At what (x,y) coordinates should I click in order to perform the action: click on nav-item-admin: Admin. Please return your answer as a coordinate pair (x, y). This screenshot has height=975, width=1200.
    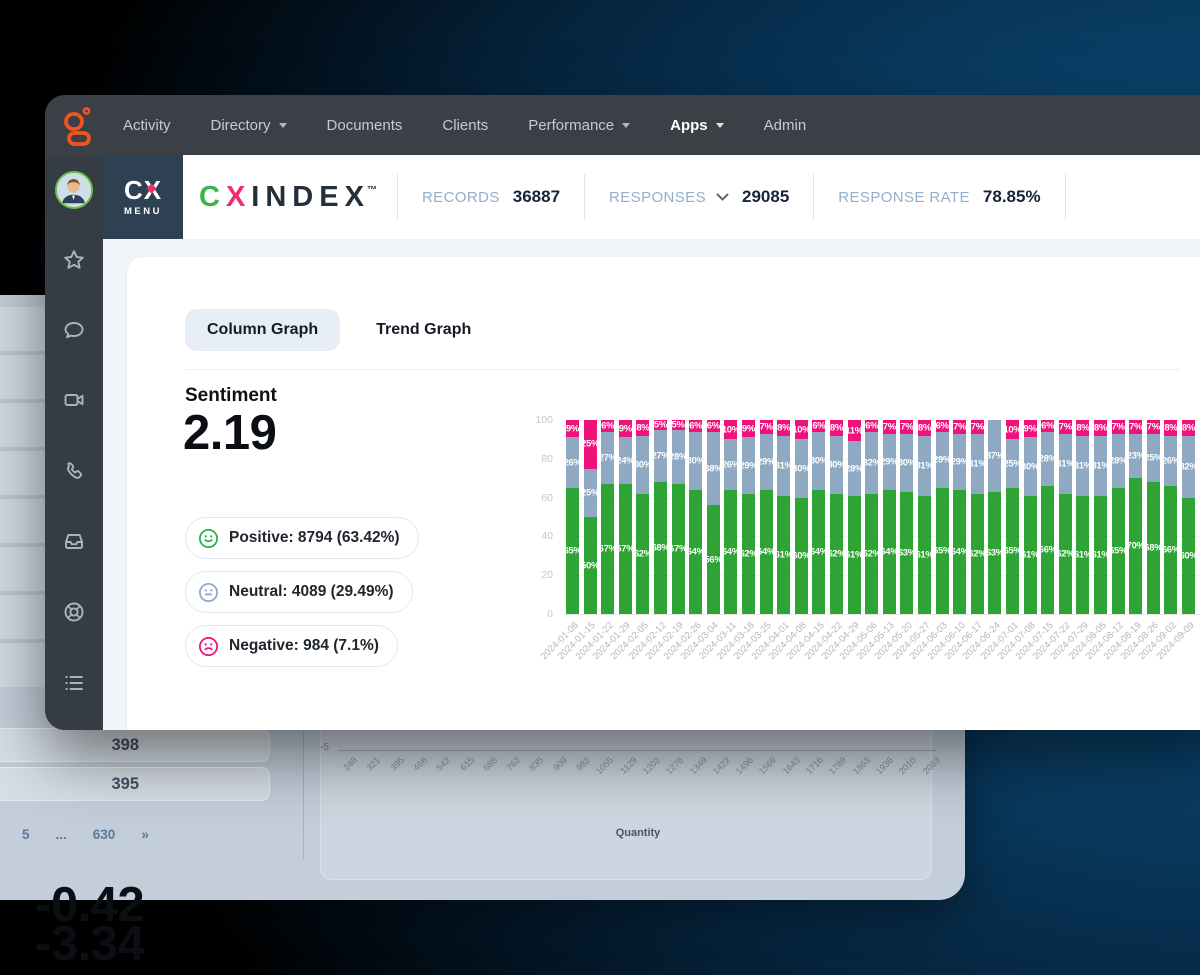
    Looking at the image, I should click on (785, 125).